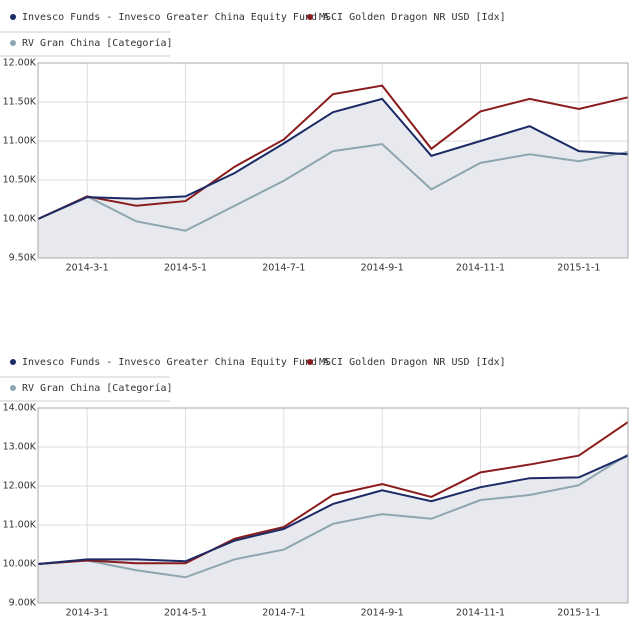  Describe the element at coordinates (20, 447) in the screenshot. I see `y-tick-label: 13.00K` at that location.